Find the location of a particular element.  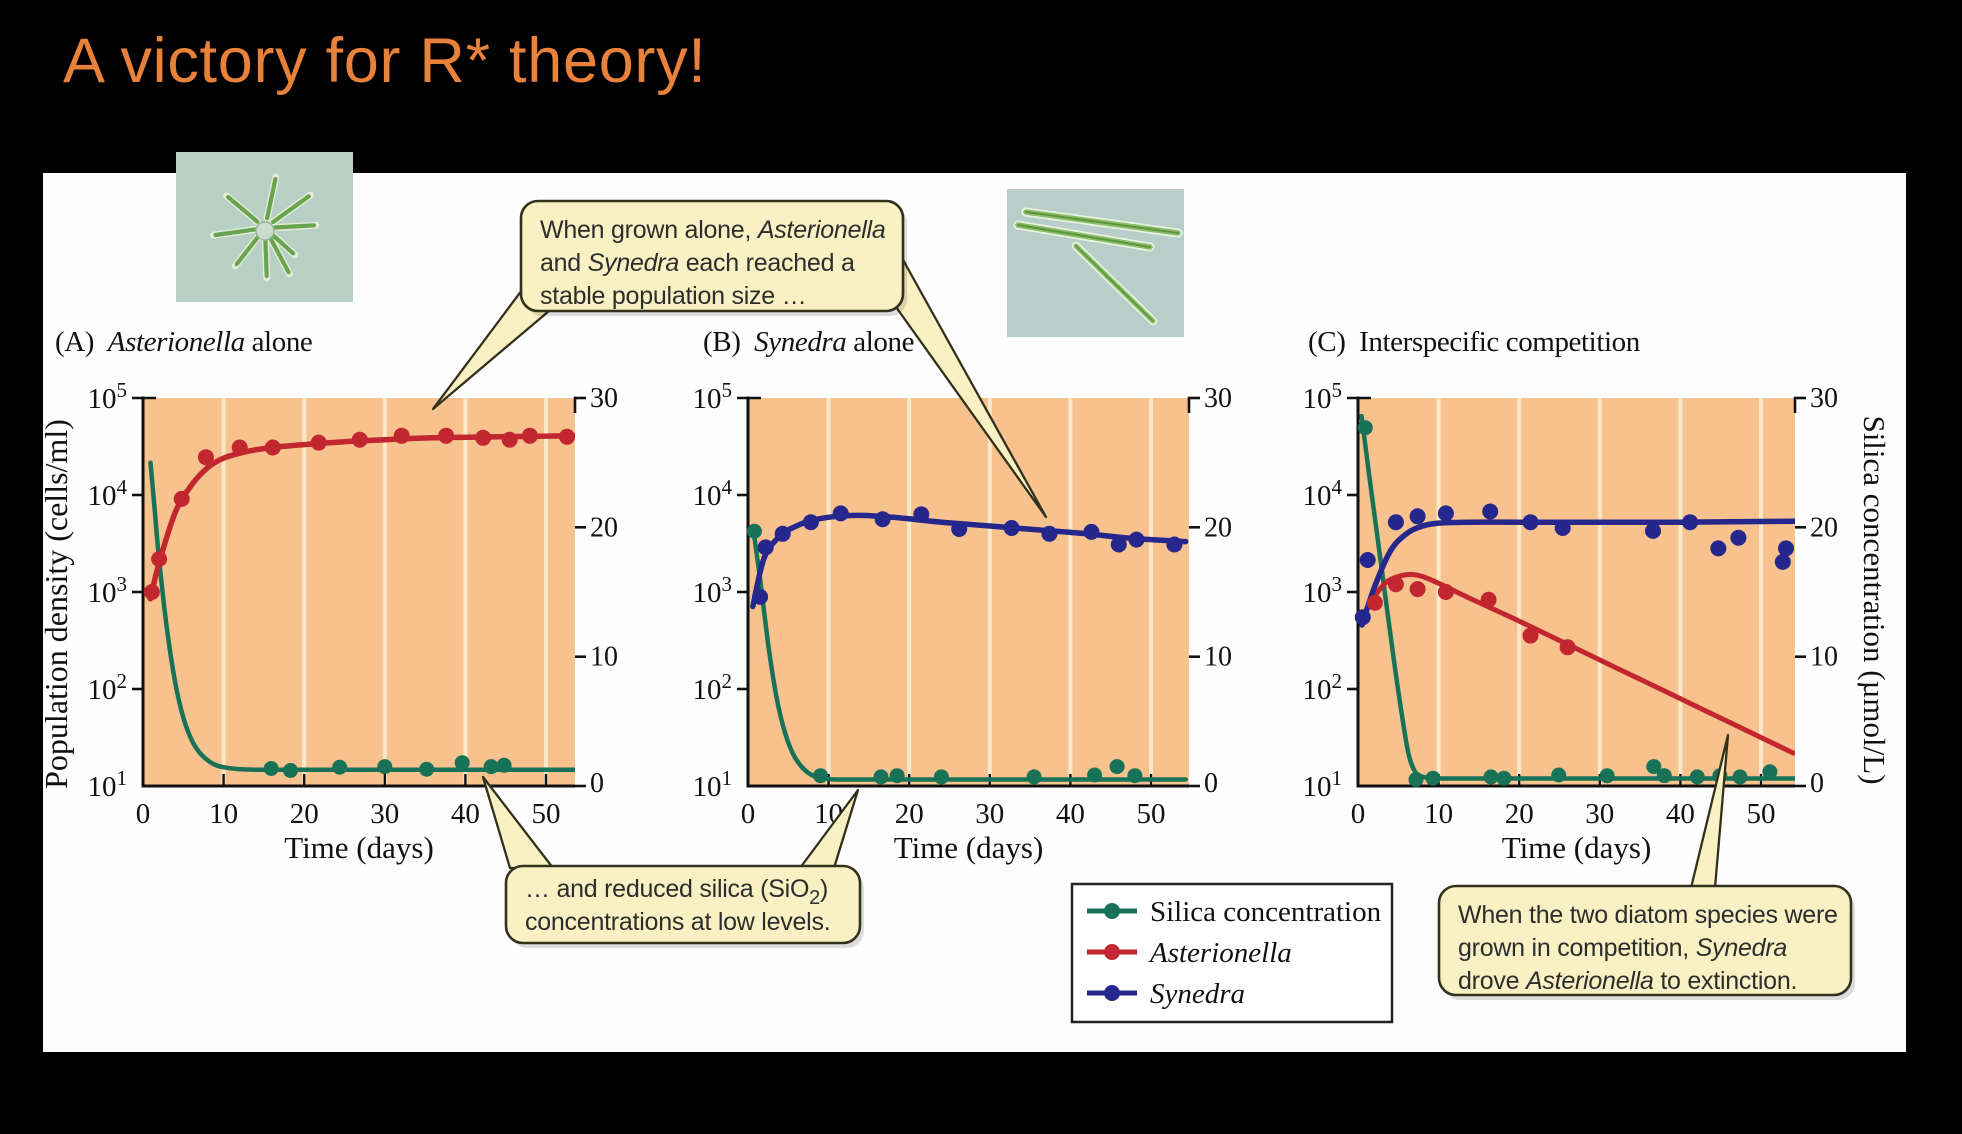

svg-text: (C) Interspecific competition is located at coordinates (1474, 342).